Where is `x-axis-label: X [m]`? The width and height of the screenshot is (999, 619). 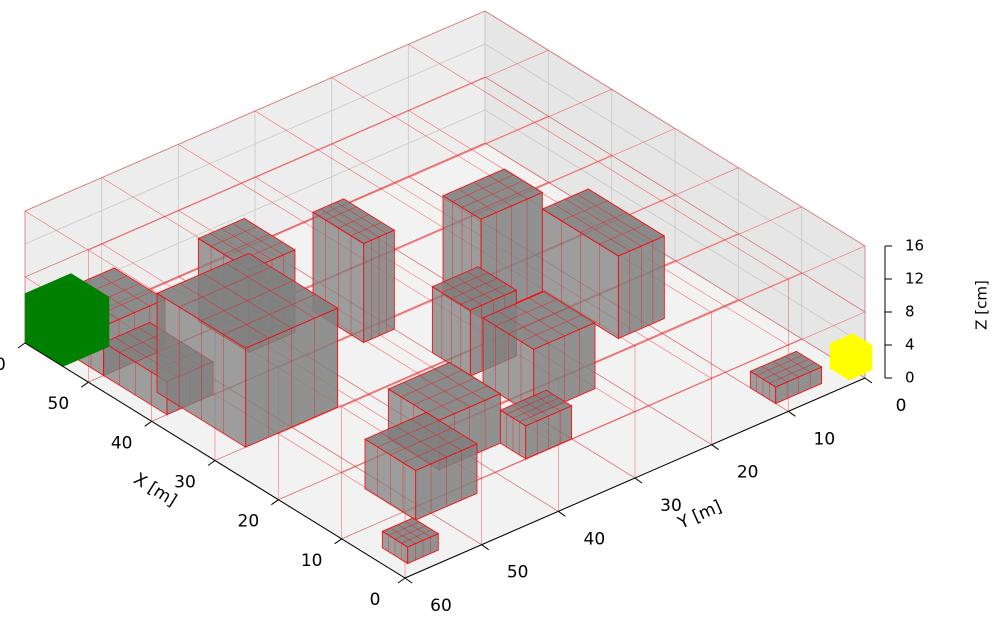
x-axis-label: X [m] is located at coordinates (155, 490).